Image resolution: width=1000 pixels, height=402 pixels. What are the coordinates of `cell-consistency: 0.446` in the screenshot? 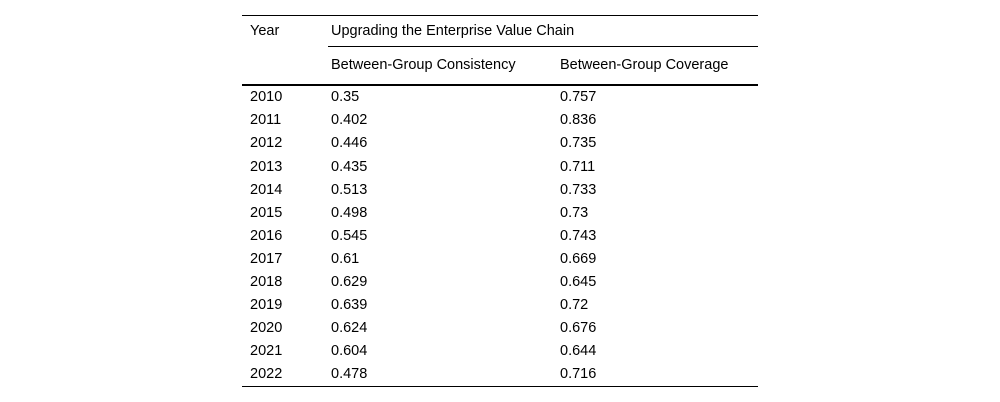 It's located at (349, 143).